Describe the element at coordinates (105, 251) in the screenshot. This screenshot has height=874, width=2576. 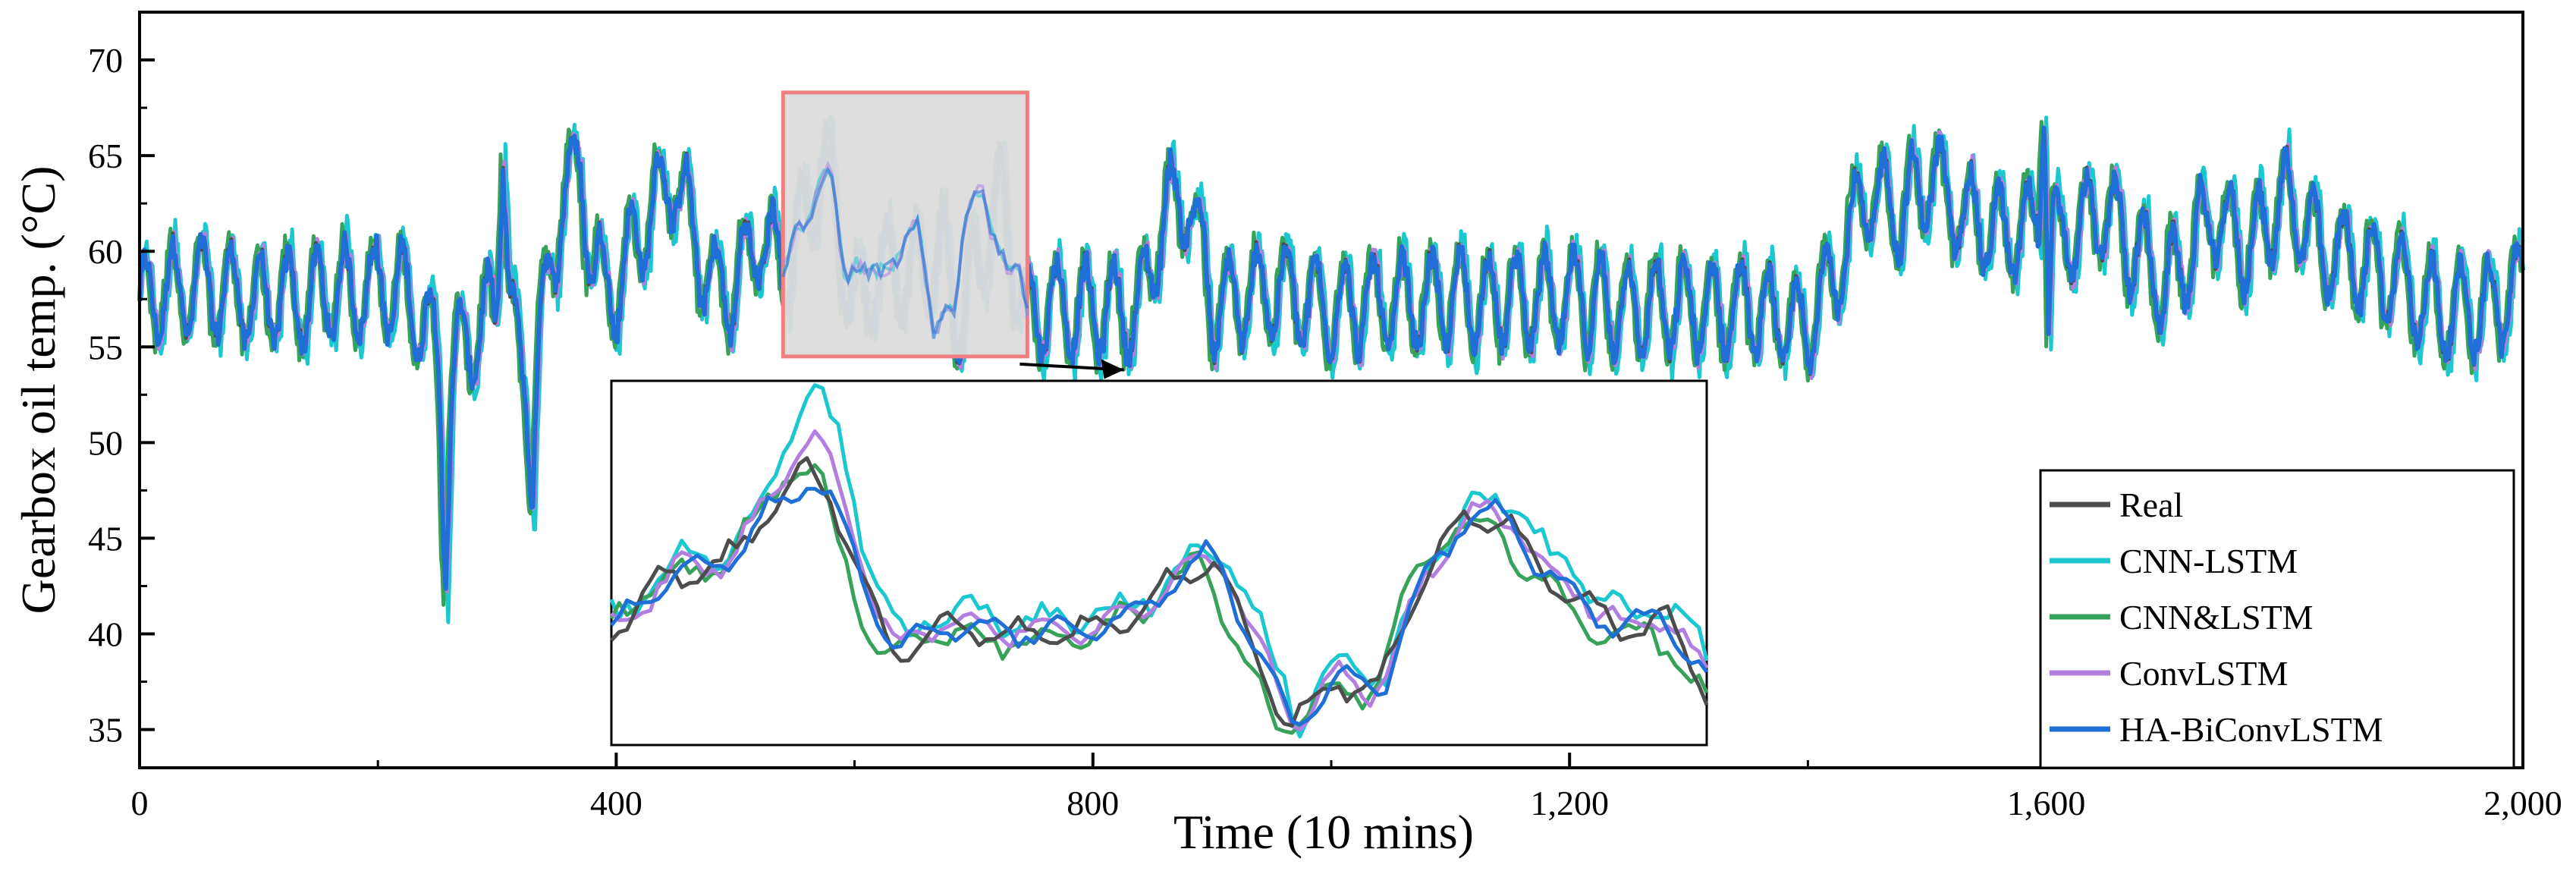
I see `y-tick-label: 60` at that location.